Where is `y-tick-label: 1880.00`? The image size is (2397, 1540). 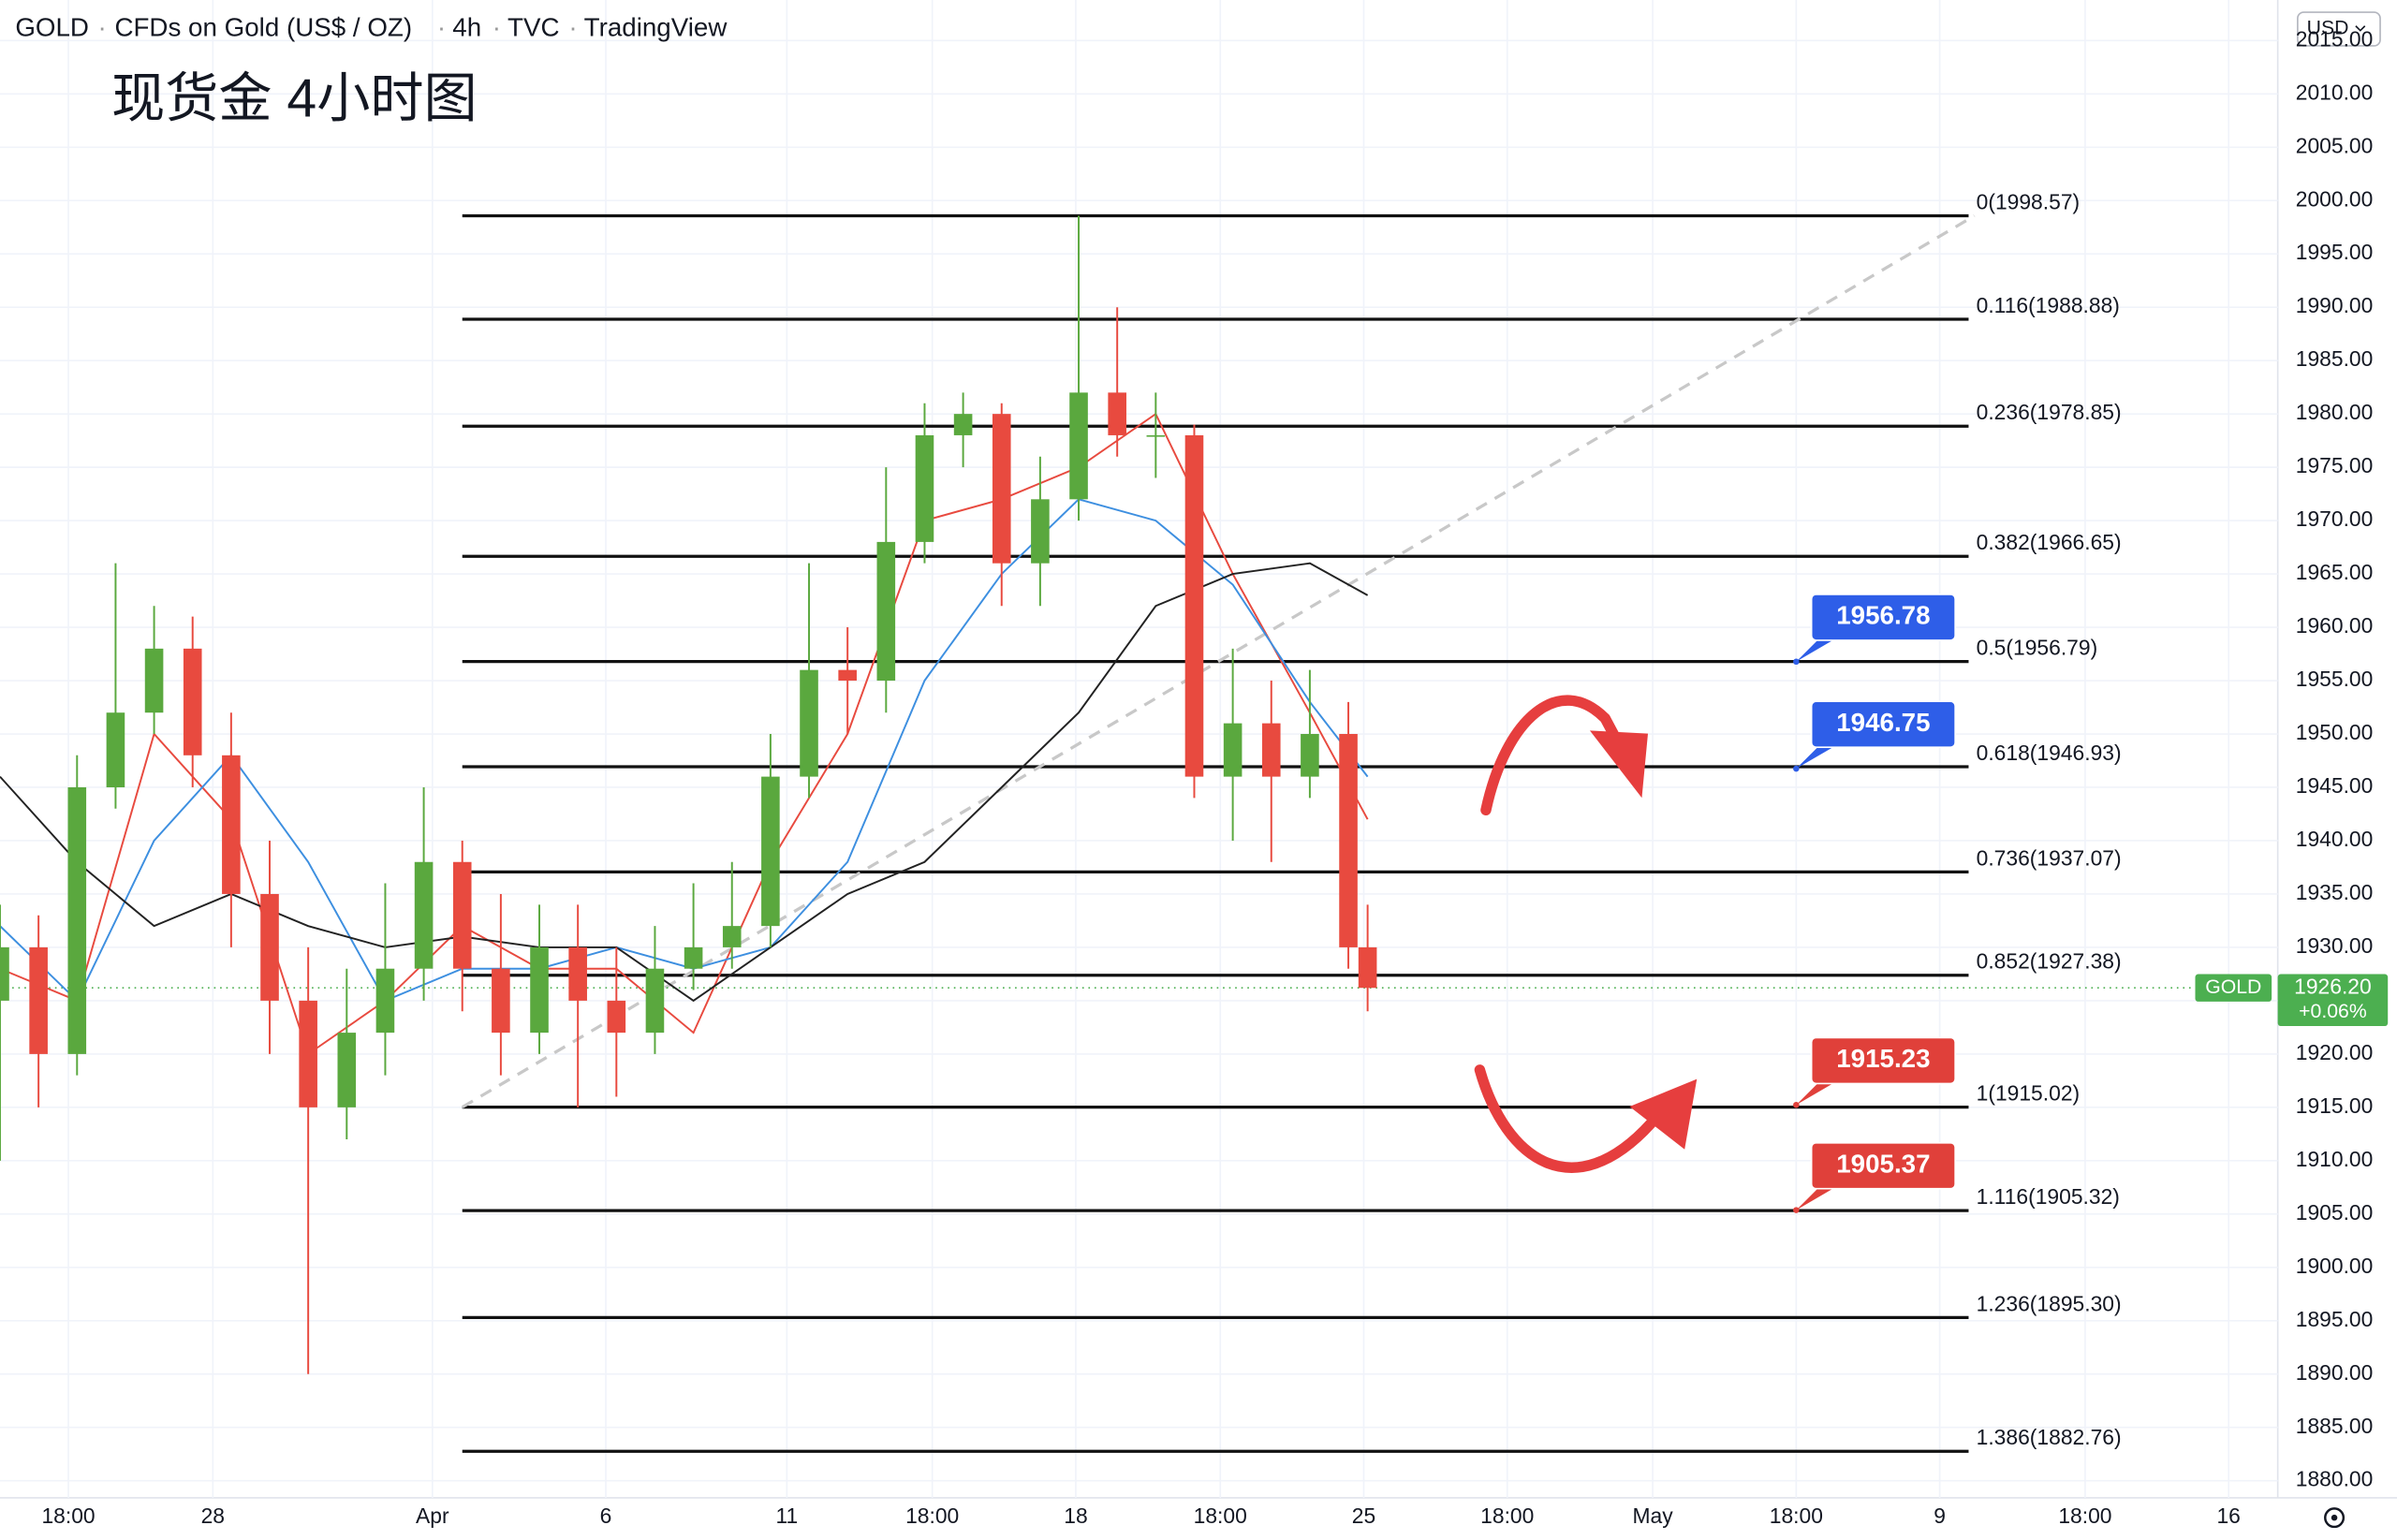
y-tick-label: 1880.00 is located at coordinates (2335, 1479).